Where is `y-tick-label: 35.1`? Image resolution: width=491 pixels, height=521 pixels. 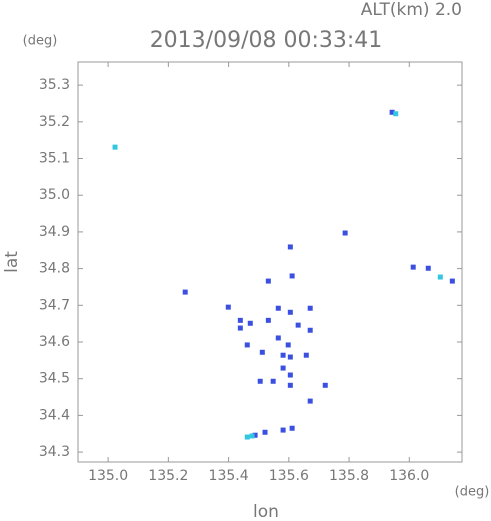
y-tick-label: 35.1 is located at coordinates (54, 159).